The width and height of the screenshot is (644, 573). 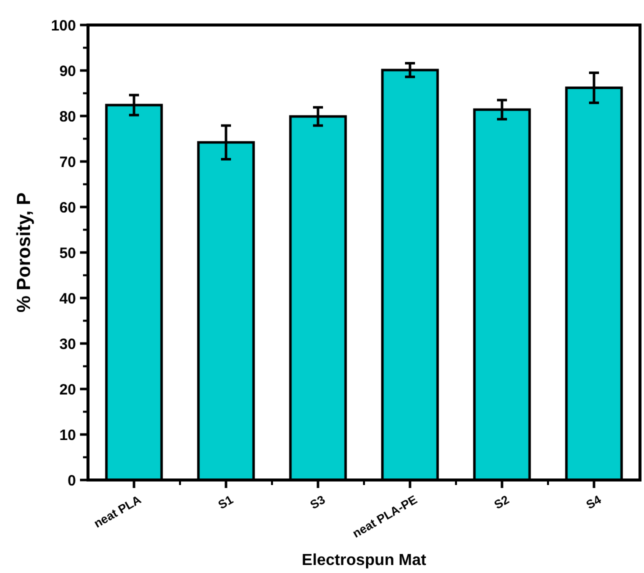 I want to click on y-axis-title: % Porosity, P, so click(x=24, y=252).